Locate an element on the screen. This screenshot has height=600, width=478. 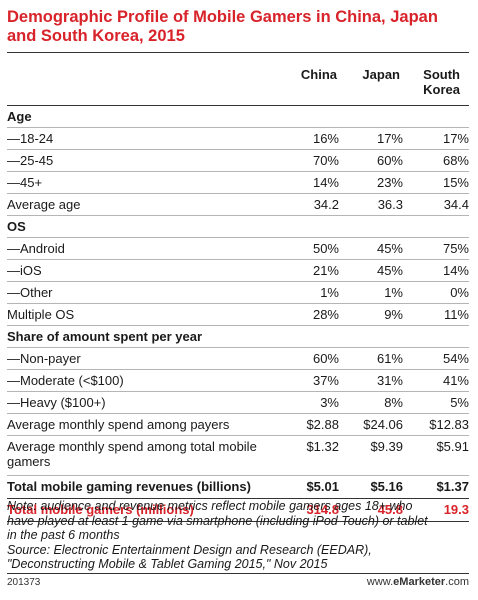
cell-value: $2.88 is located at coordinates (309, 424).